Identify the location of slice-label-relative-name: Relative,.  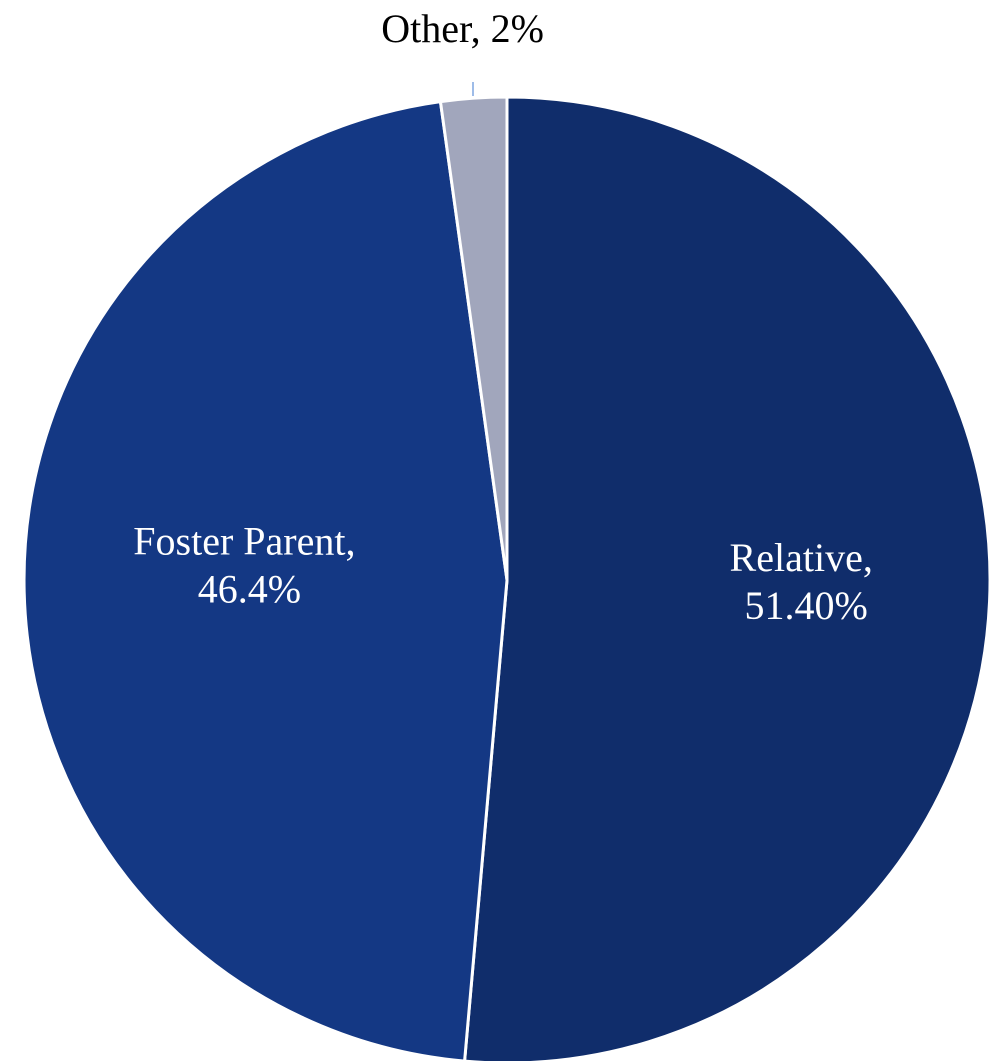
(801, 557).